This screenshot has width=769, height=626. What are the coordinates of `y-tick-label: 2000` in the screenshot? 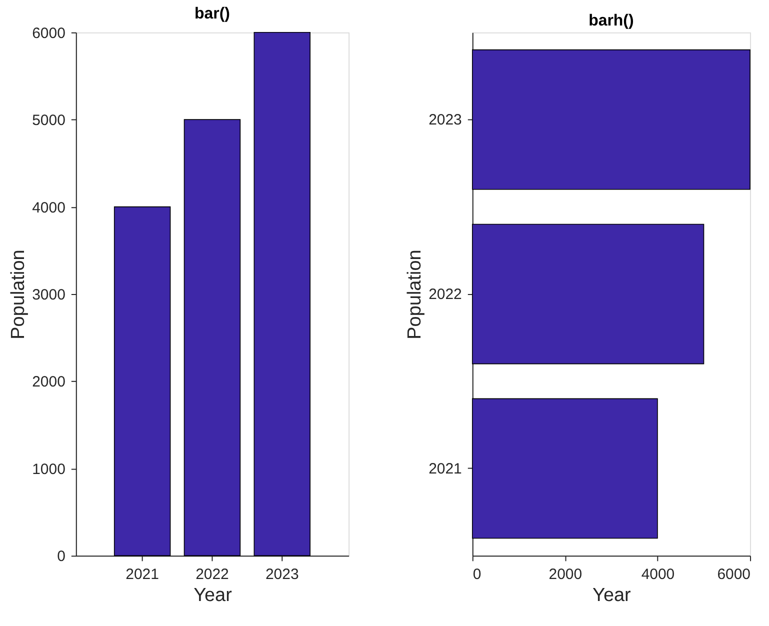 It's located at (49, 382).